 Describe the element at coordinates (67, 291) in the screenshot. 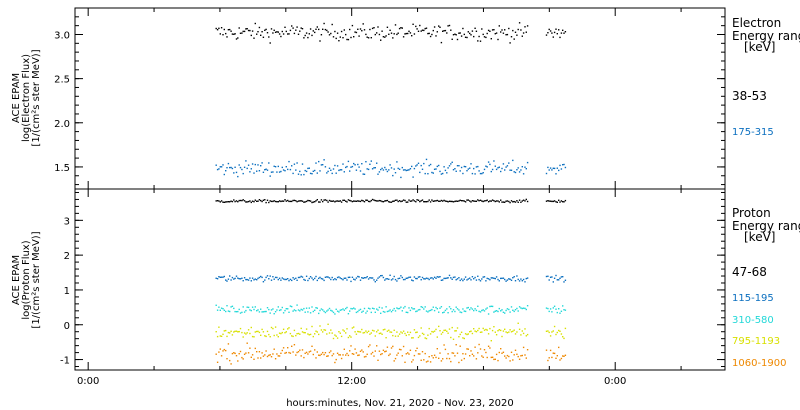

I see `proton-ytick-label: 1` at that location.